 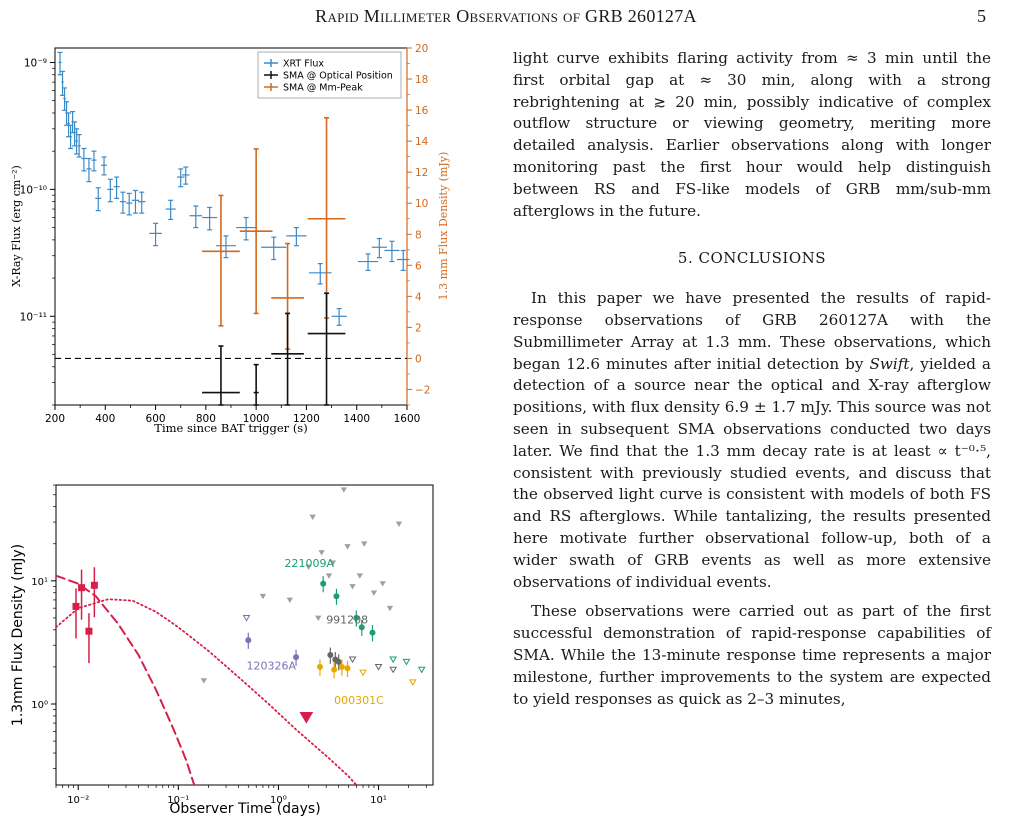 What do you see at coordinates (356, 419) in the screenshot?
I see `fig1-x-tick-label: 1400` at bounding box center [356, 419].